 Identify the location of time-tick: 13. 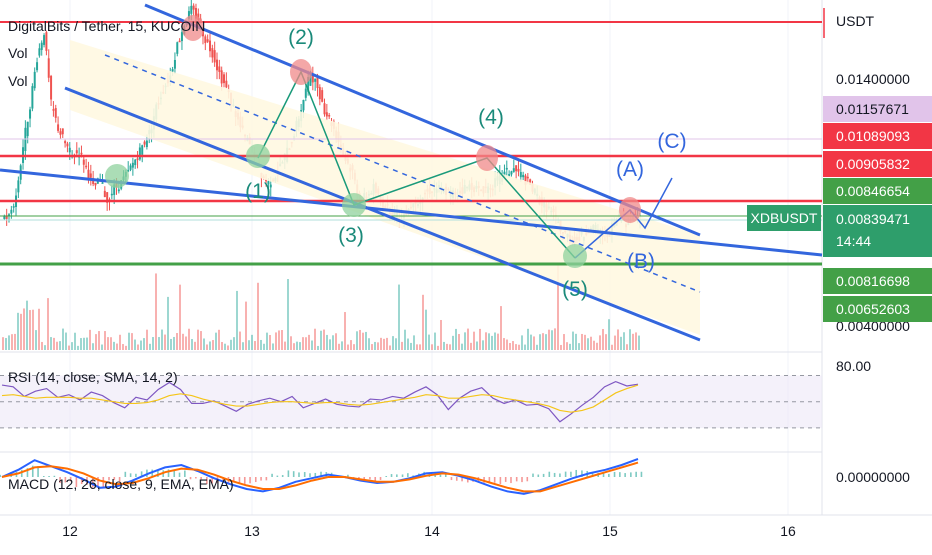
(252, 531).